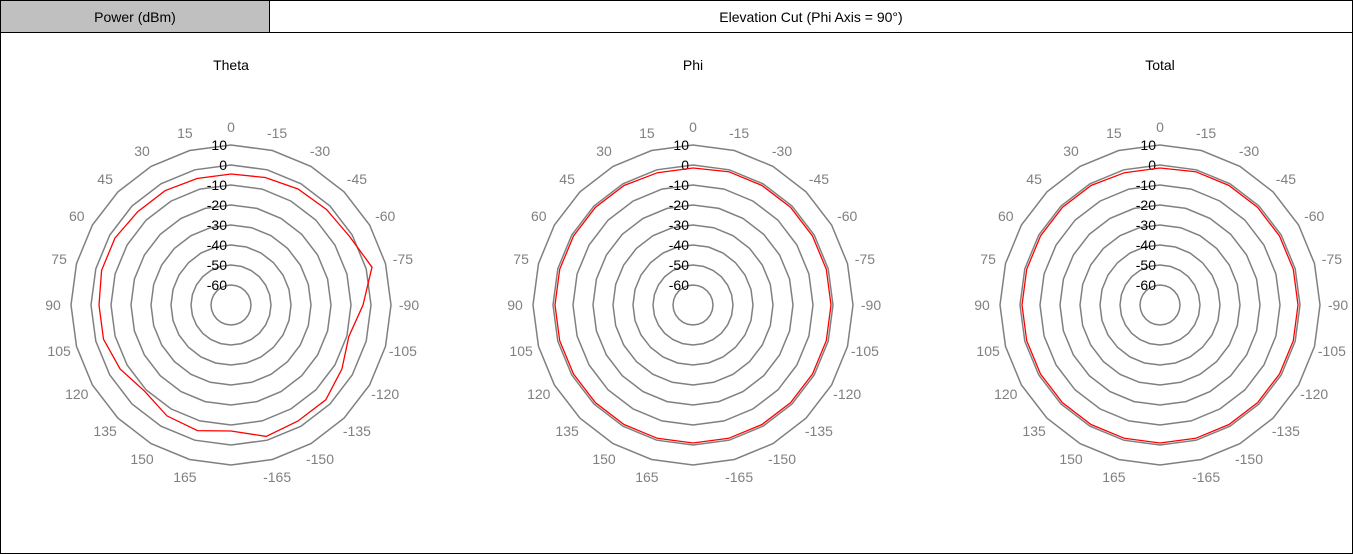 The height and width of the screenshot is (554, 1353). Describe the element at coordinates (135, 16) in the screenshot. I see `power-unit-label: Power (dBm)` at that location.